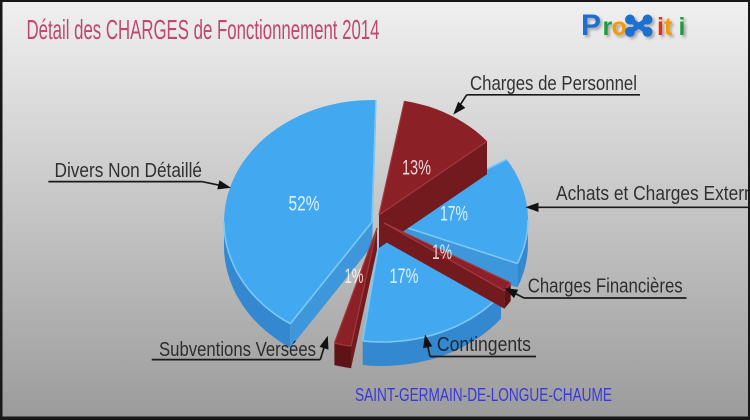 This screenshot has height=420, width=750. What do you see at coordinates (129, 170) in the screenshot?
I see `svg-text: Divers Non Détaillé` at bounding box center [129, 170].